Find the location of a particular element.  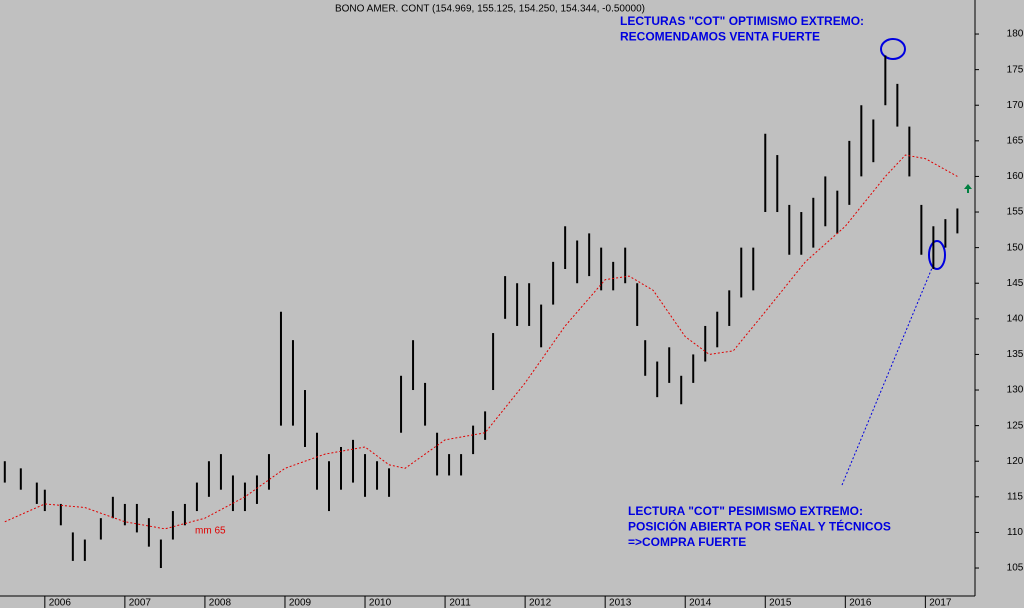

x-tick-label: 2010 is located at coordinates (380, 603).